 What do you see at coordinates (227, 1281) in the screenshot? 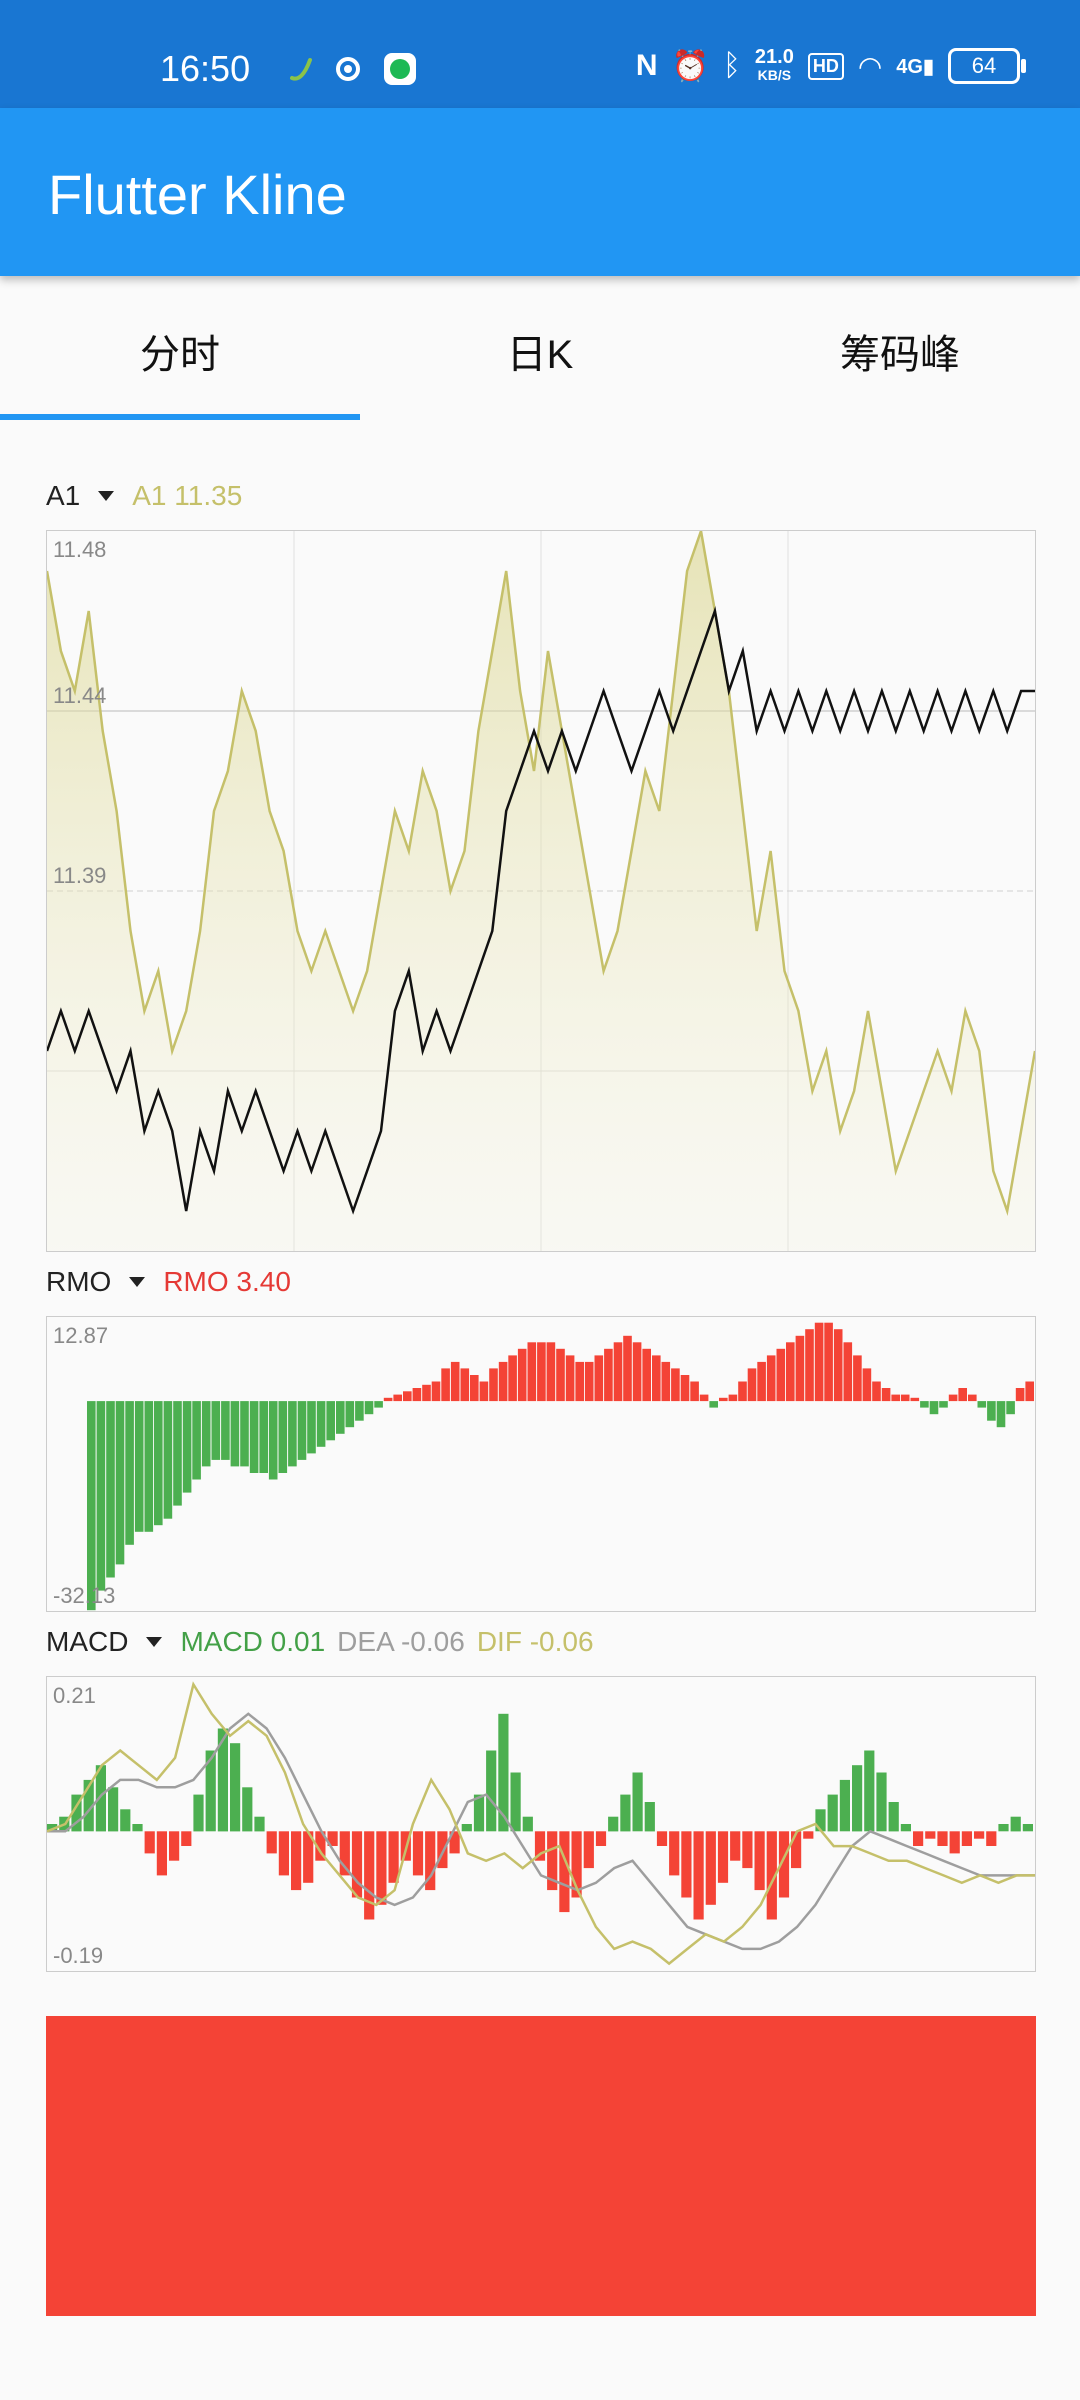
I see `rmo-legend-value: RMO 3.40` at bounding box center [227, 1281].